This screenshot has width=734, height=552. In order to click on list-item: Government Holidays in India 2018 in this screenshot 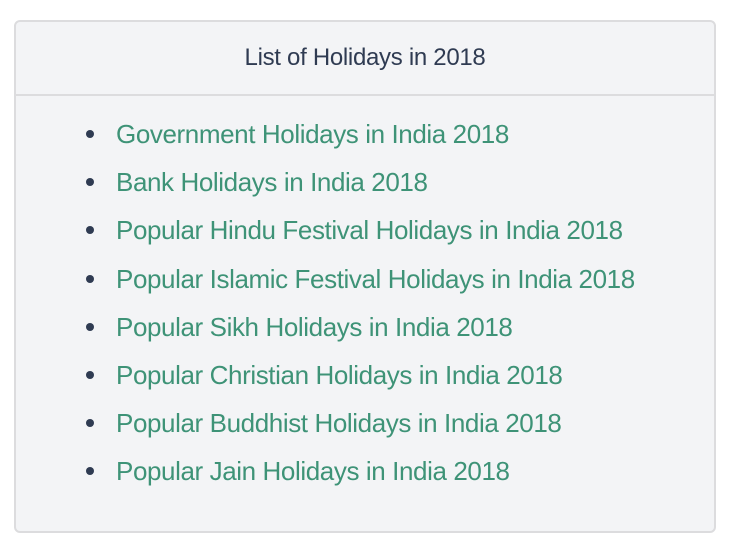, I will do `click(400, 134)`.